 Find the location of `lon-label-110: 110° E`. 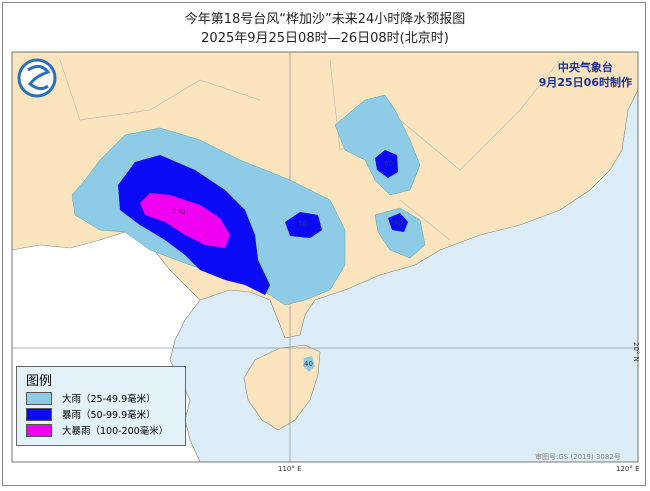

lon-label-110: 110° E is located at coordinates (290, 469).